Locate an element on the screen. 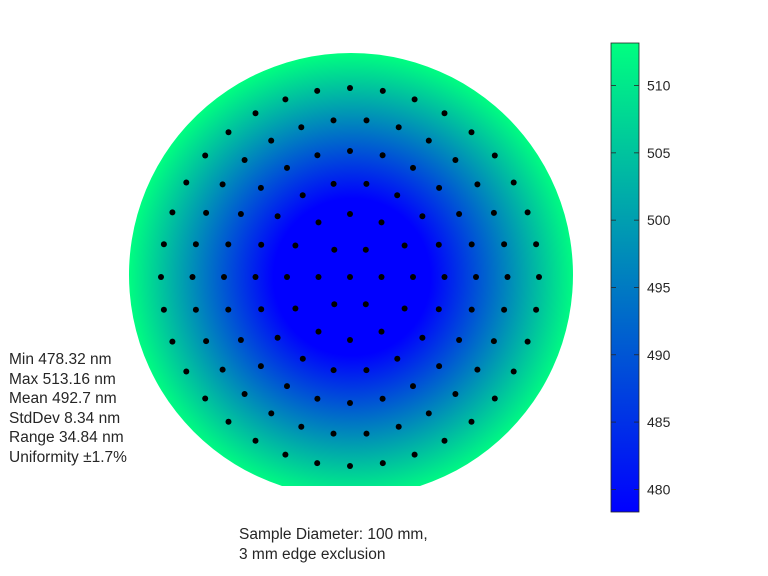  colorbar-tick-label: 500 is located at coordinates (659, 220).